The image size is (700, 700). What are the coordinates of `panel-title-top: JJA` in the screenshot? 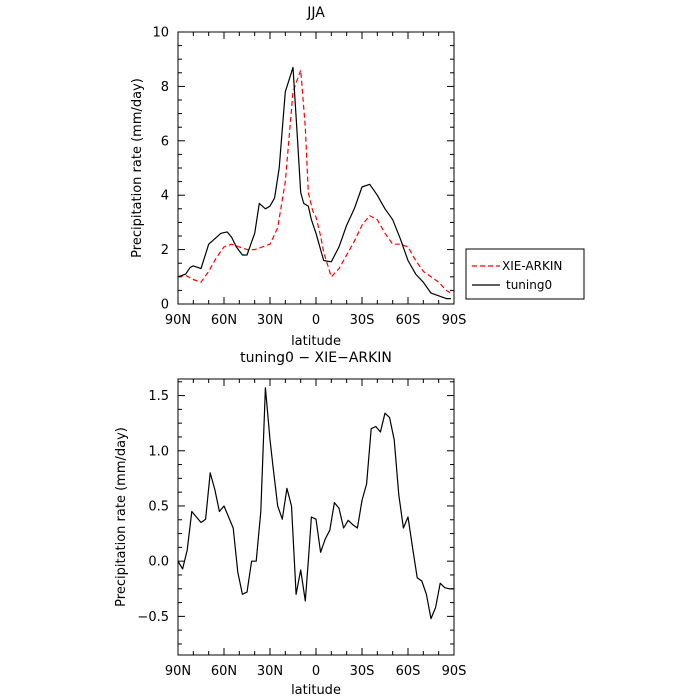 It's located at (315, 13).